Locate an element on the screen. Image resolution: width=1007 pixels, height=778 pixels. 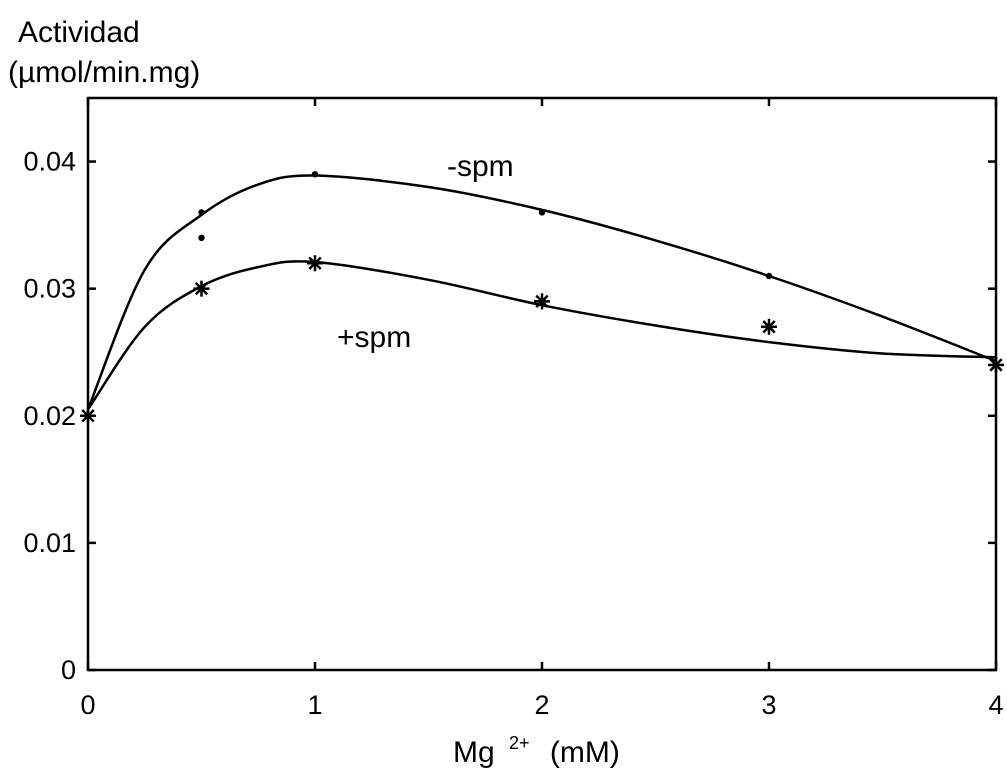
series-label: +spm is located at coordinates (374, 337).